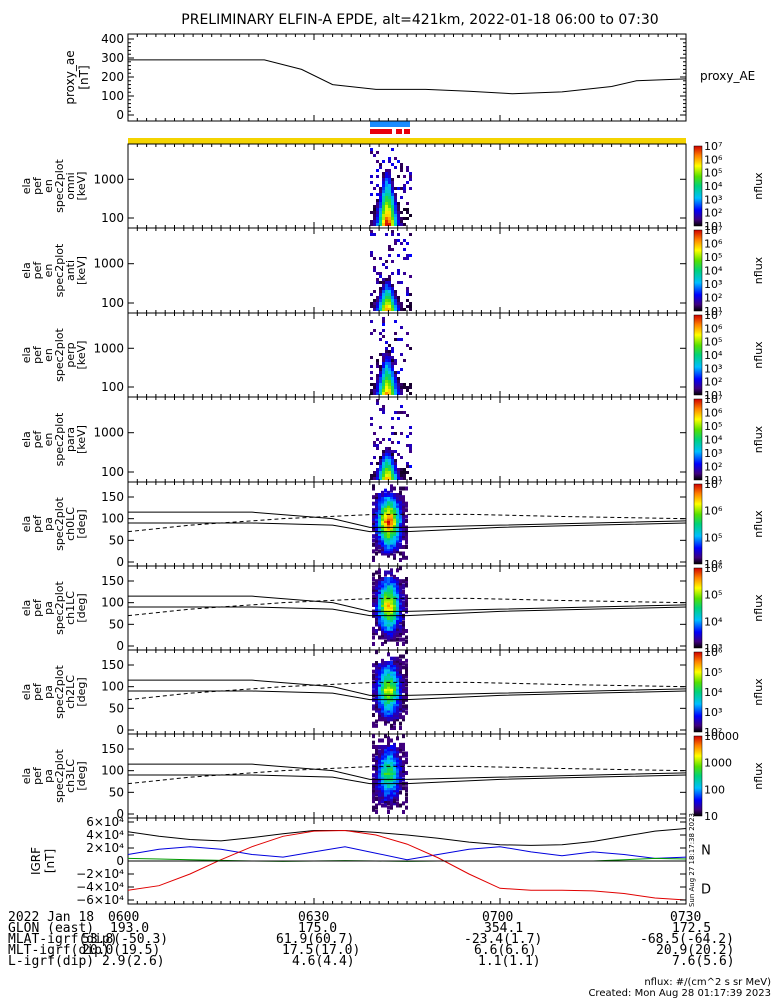 This screenshot has width=775, height=1000. Describe the element at coordinates (391, 356) in the screenshot. I see `spectrogram-perp` at that location.